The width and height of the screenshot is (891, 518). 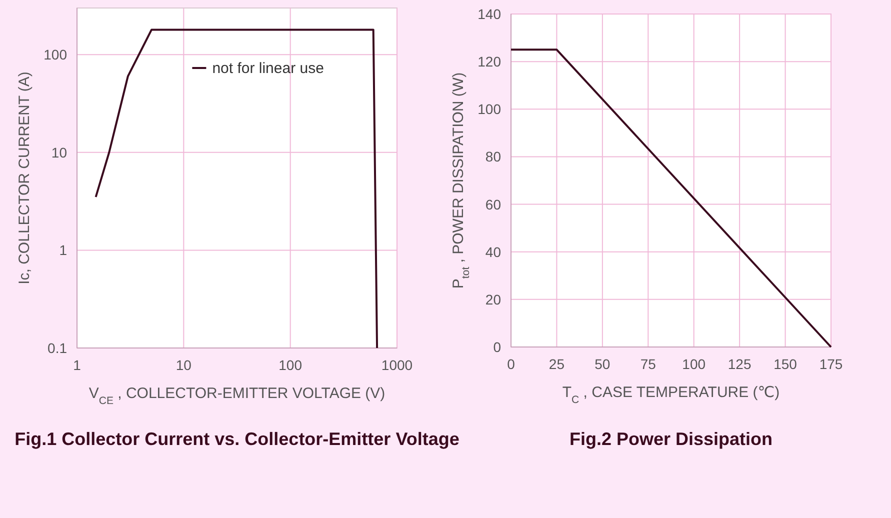 I want to click on y-tick-label: 20, so click(x=493, y=299).